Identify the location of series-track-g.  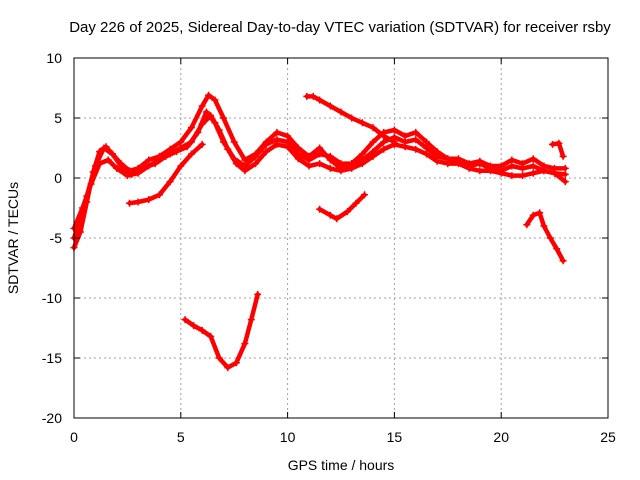
(342, 207).